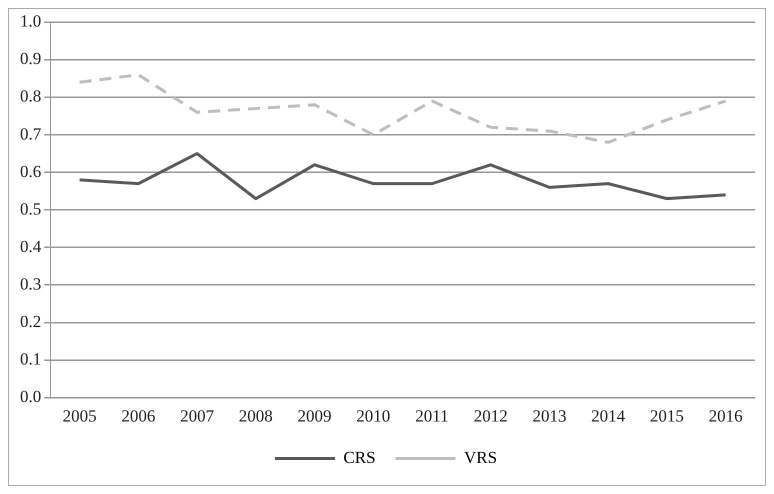 This screenshot has width=774, height=494. What do you see at coordinates (31, 396) in the screenshot?
I see `y-tick-label: 0.0` at bounding box center [31, 396].